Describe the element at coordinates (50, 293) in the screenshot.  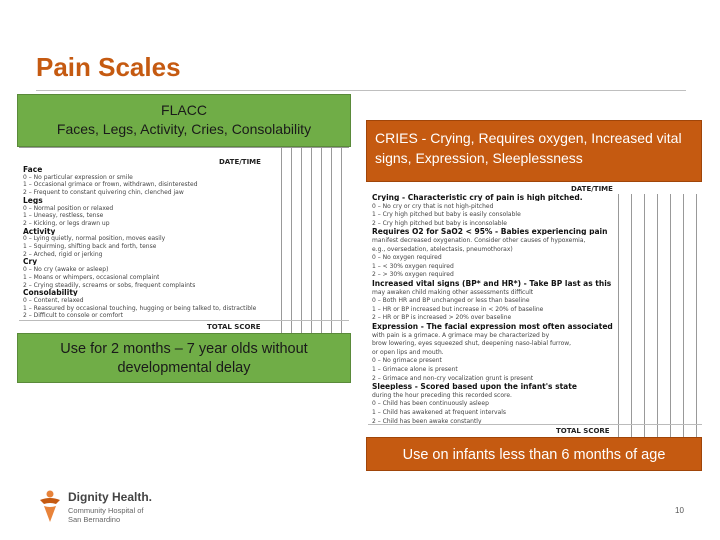
I see `flacc-form-row: Consolability` at that location.